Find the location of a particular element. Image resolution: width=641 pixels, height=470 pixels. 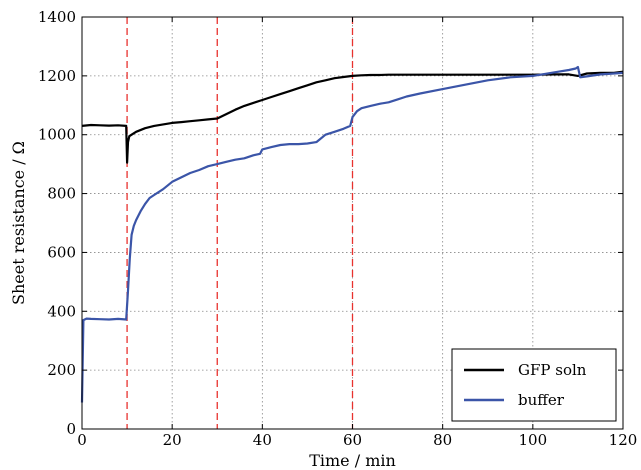

y-tick-label: 400 is located at coordinates (61, 311).